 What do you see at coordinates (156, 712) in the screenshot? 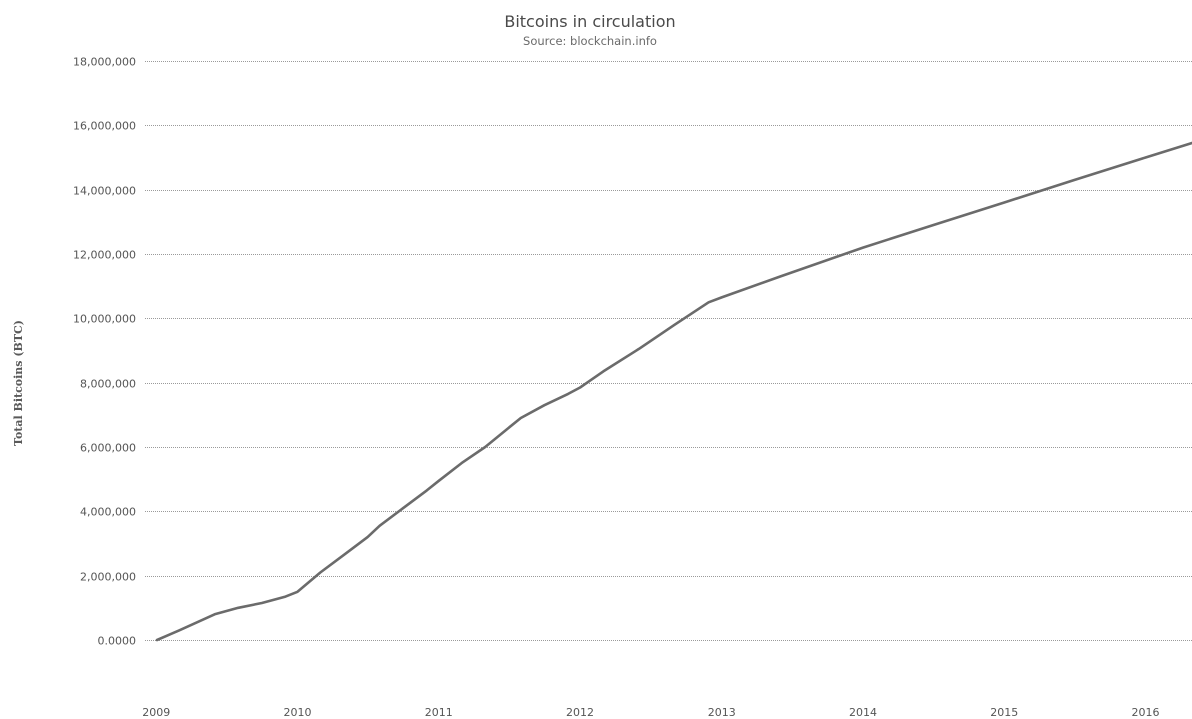
I see `x-tick-label: 2009` at bounding box center [156, 712].